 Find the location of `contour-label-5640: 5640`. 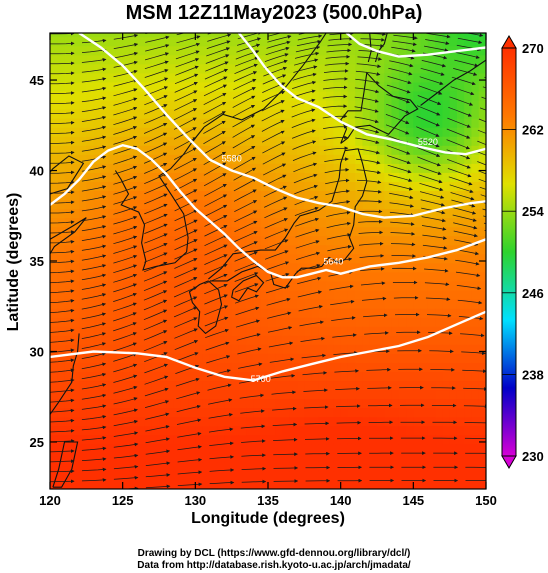

contour-label-5640: 5640 is located at coordinates (333, 262).